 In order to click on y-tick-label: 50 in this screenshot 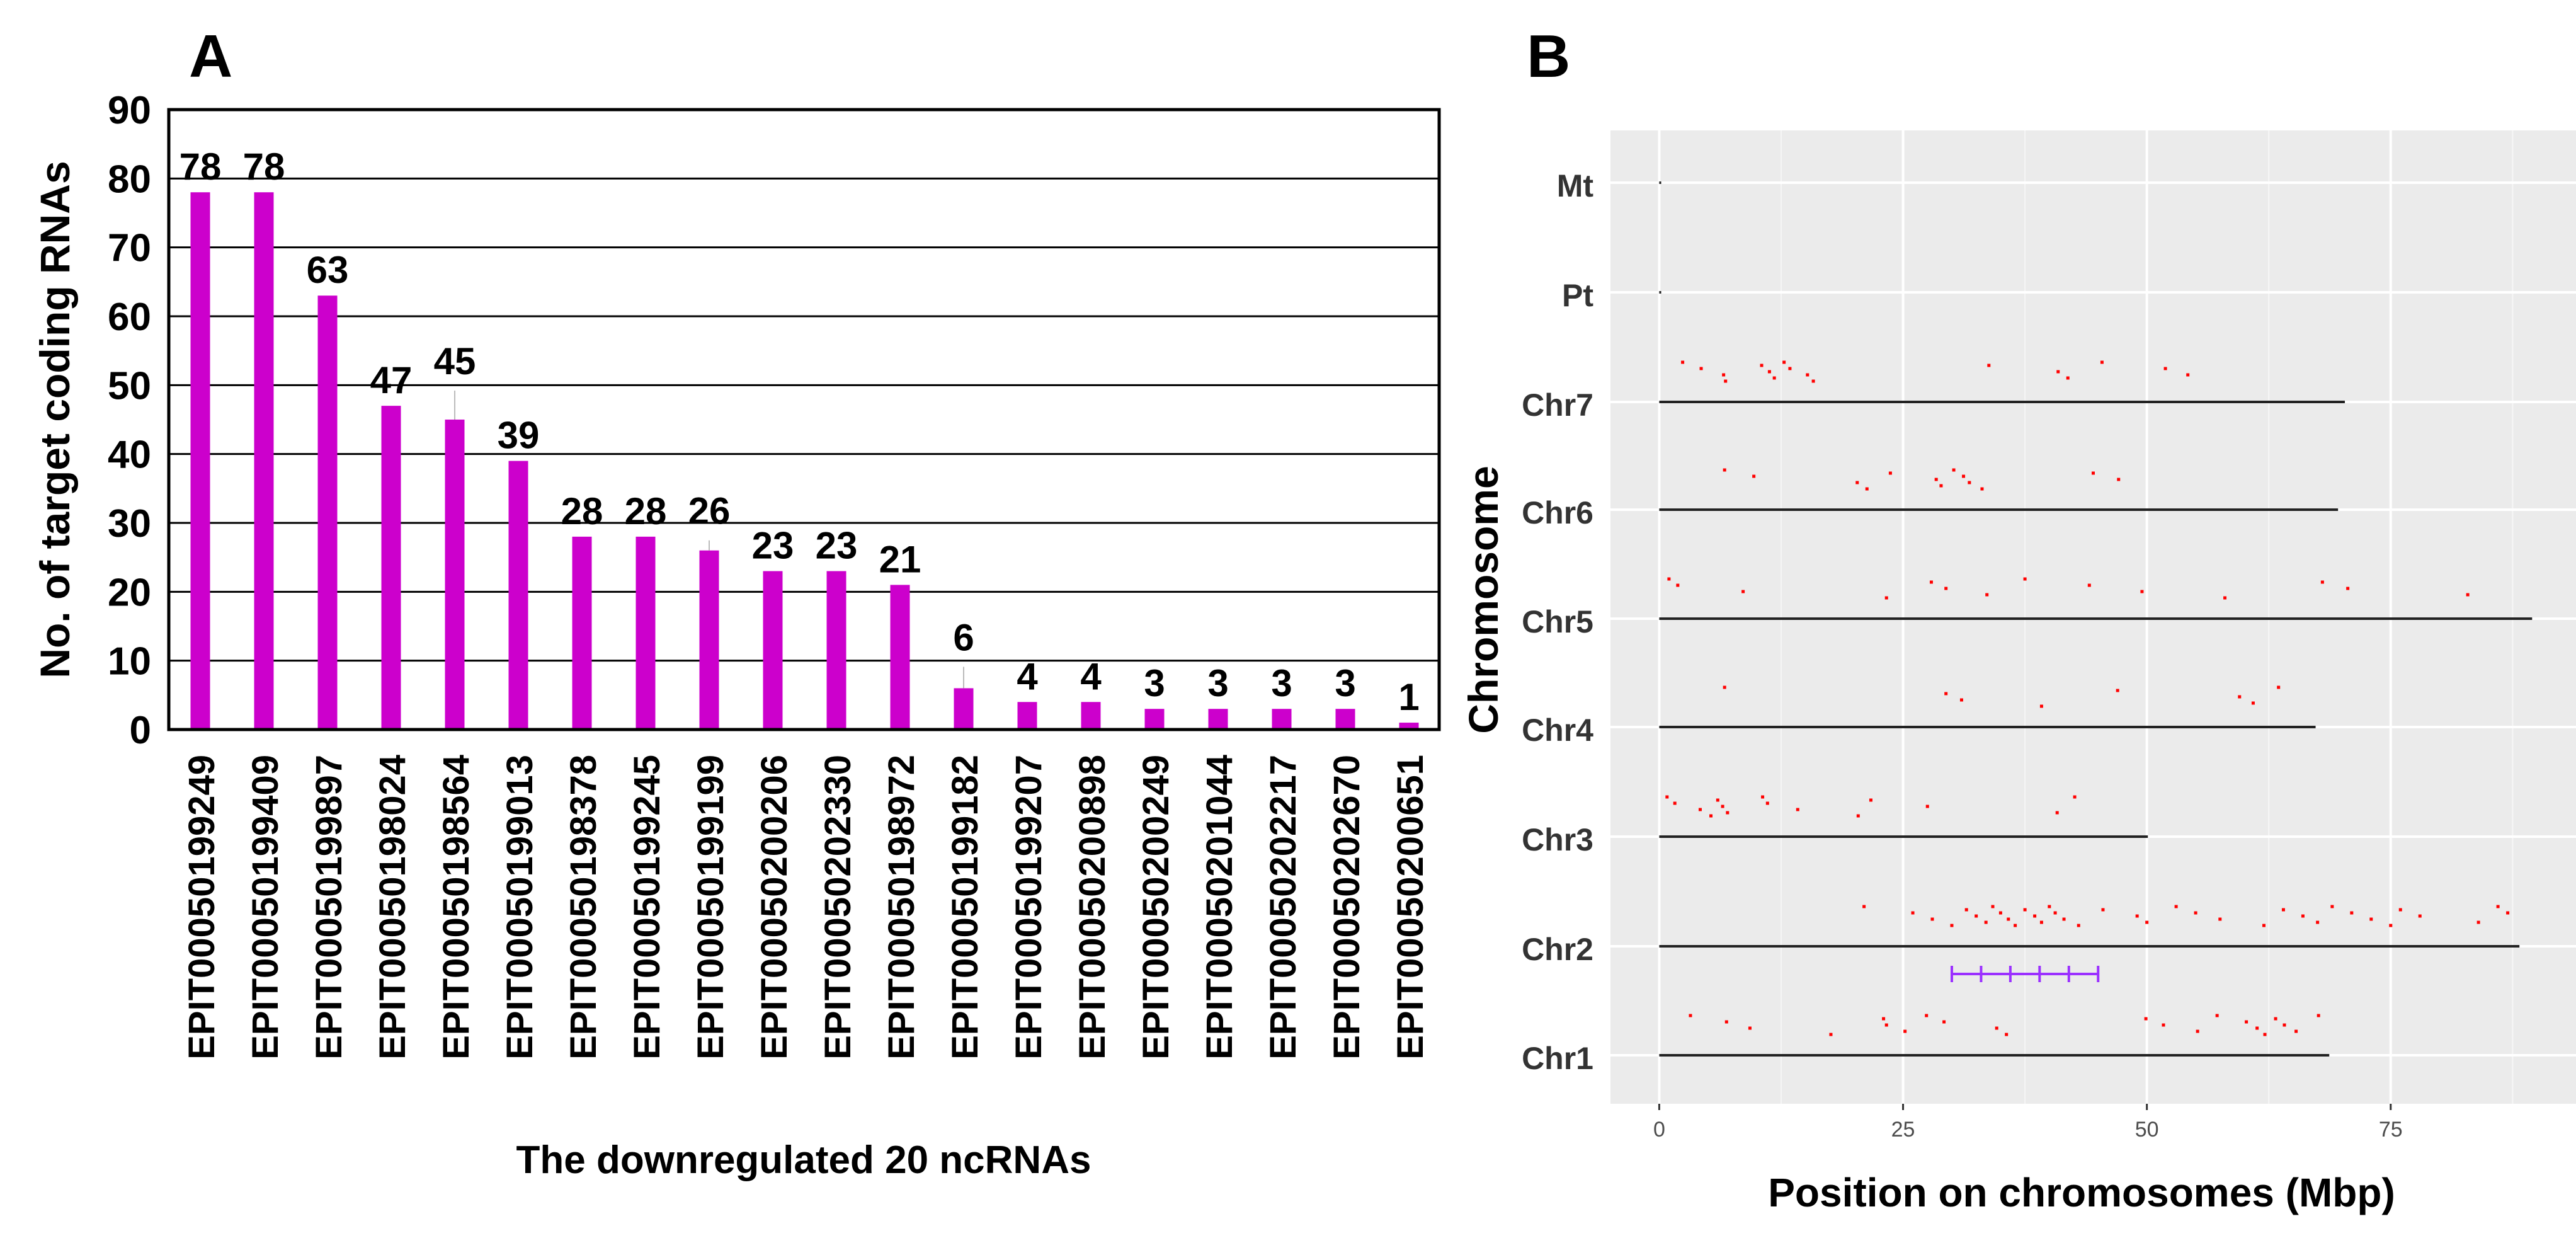, I will do `click(129, 386)`.